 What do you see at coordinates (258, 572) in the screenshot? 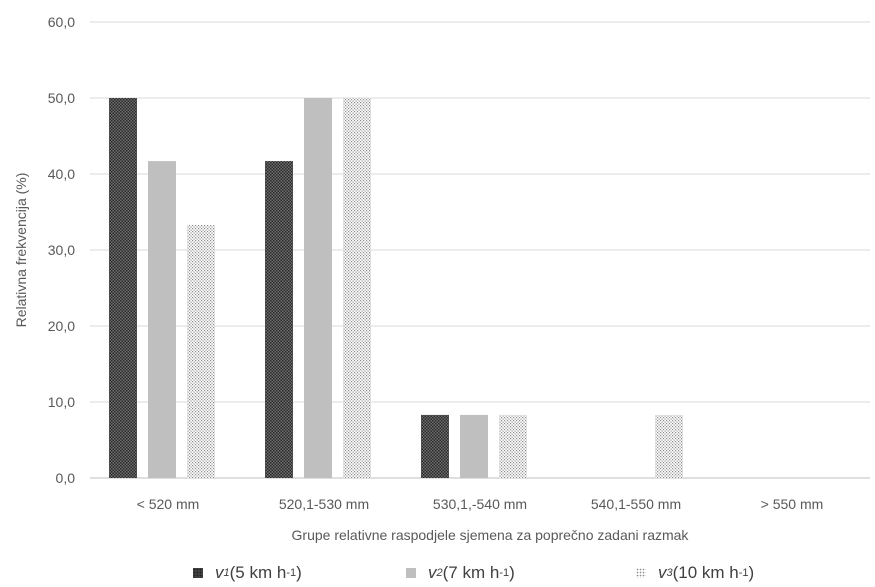
I see `legend-label-pre: (5 km h` at bounding box center [258, 572].